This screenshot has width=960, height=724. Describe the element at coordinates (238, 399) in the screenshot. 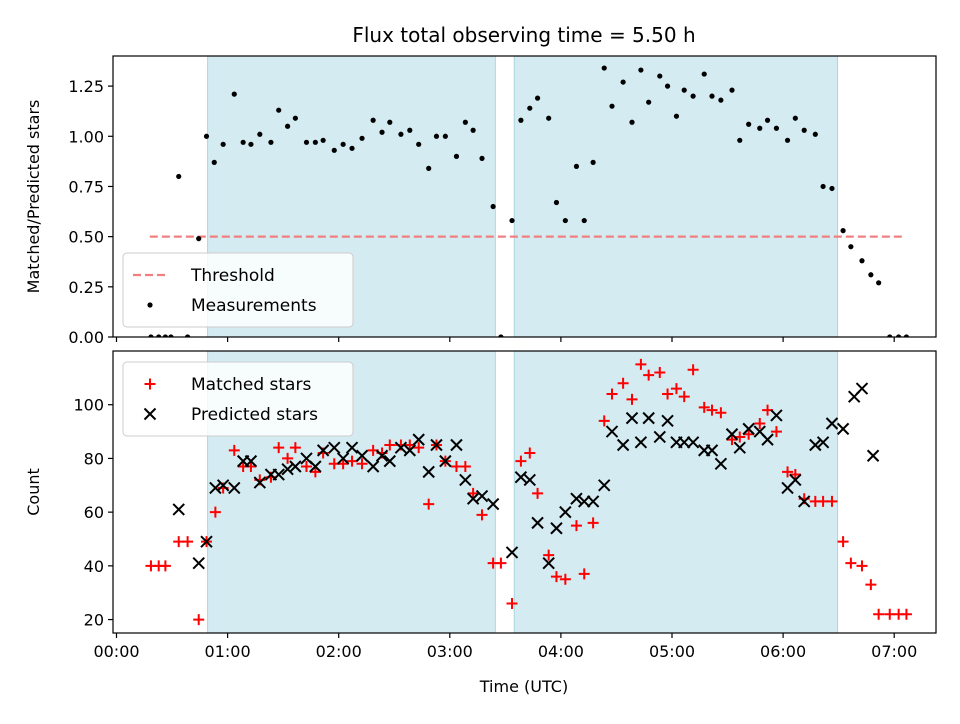

I see `legend: Matched stars Predicted stars` at that location.